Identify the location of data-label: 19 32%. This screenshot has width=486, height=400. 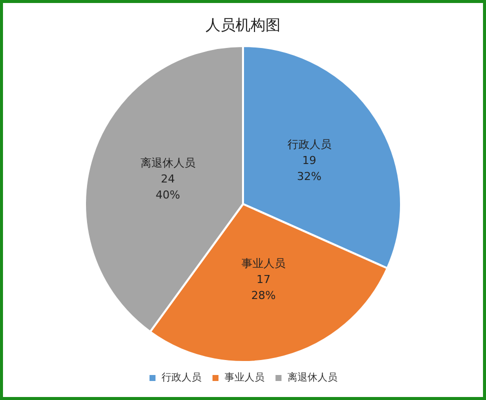
(309, 168).